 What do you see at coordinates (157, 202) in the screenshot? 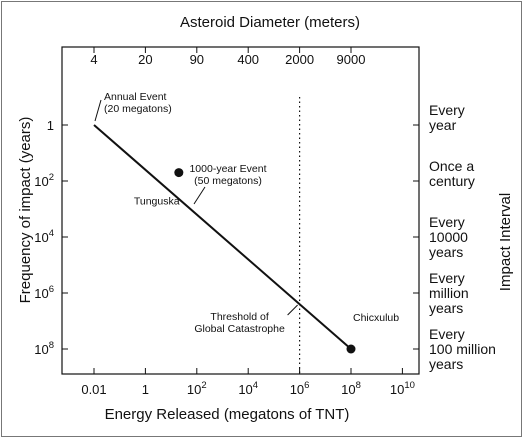
I see `point-label-tunguska: Tunguska` at bounding box center [157, 202].